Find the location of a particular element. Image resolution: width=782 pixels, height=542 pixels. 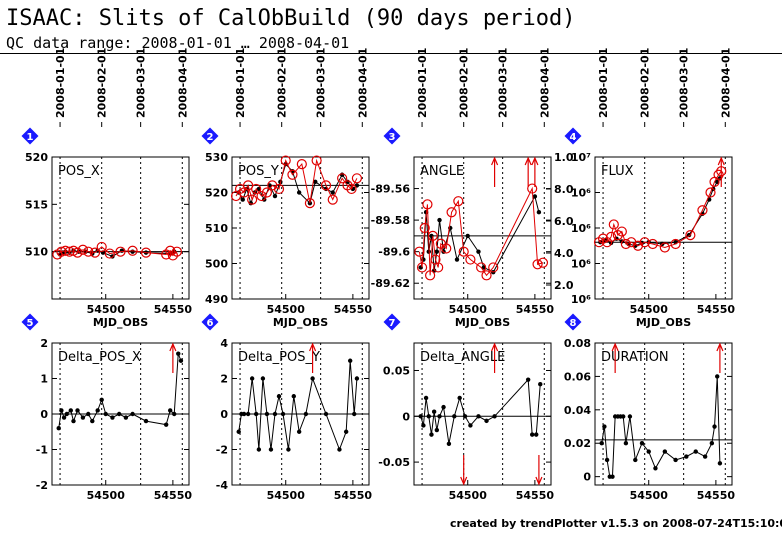

panel-label: Delta_POS_X is located at coordinates (99, 357).